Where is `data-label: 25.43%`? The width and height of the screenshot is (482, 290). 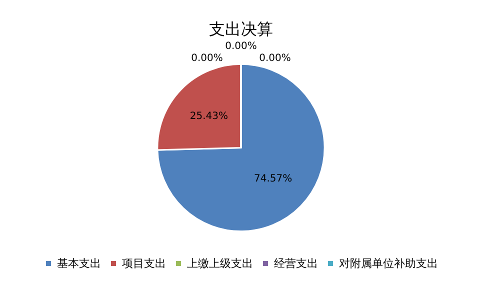
data-label: 25.43% is located at coordinates (209, 116).